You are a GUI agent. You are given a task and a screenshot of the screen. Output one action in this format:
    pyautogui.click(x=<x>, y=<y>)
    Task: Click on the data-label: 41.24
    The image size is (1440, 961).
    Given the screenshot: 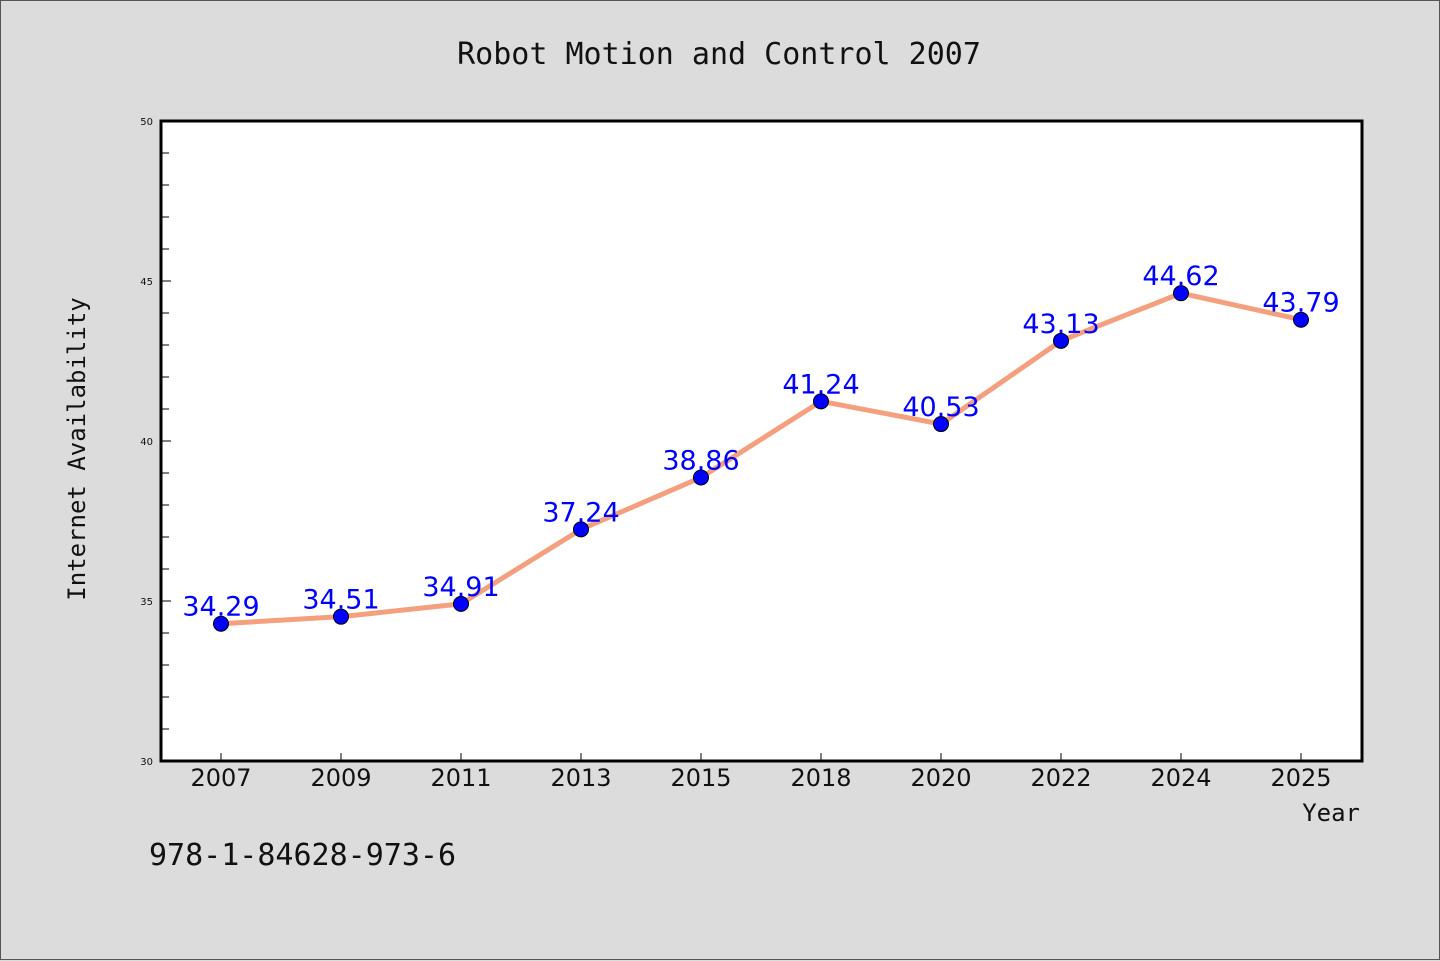 What is the action you would take?
    pyautogui.click(x=820, y=384)
    